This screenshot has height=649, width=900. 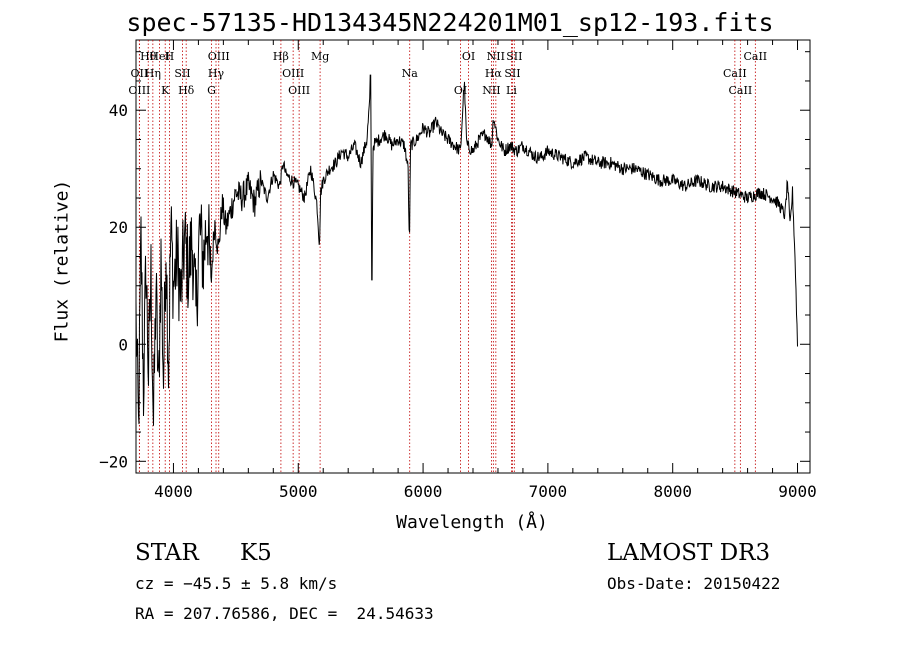 I want to click on subclass: K5, so click(x=256, y=553).